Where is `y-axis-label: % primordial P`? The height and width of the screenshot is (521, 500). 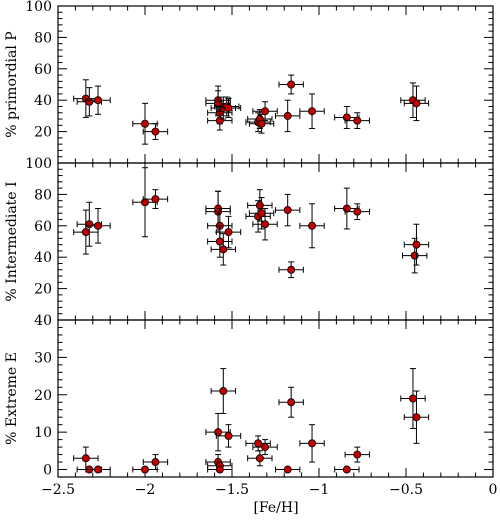 y-axis-label: % primordial P is located at coordinates (12, 84).